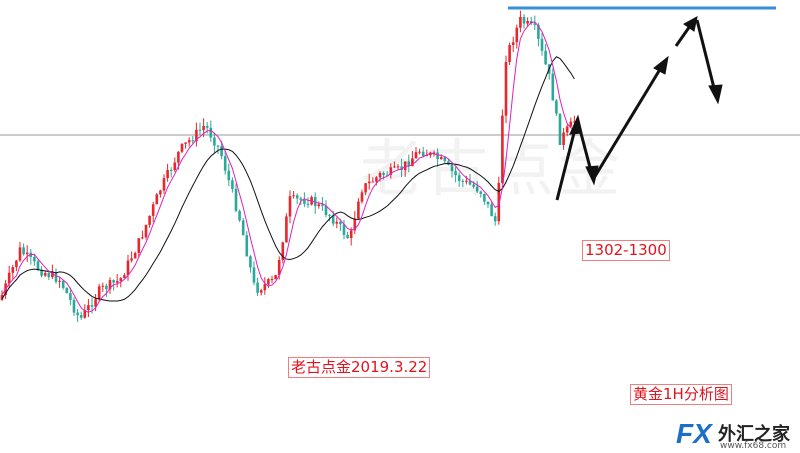 This screenshot has width=800, height=453. Describe the element at coordinates (492, 168) in the screenshot. I see `watermark: 老古点金` at that location.